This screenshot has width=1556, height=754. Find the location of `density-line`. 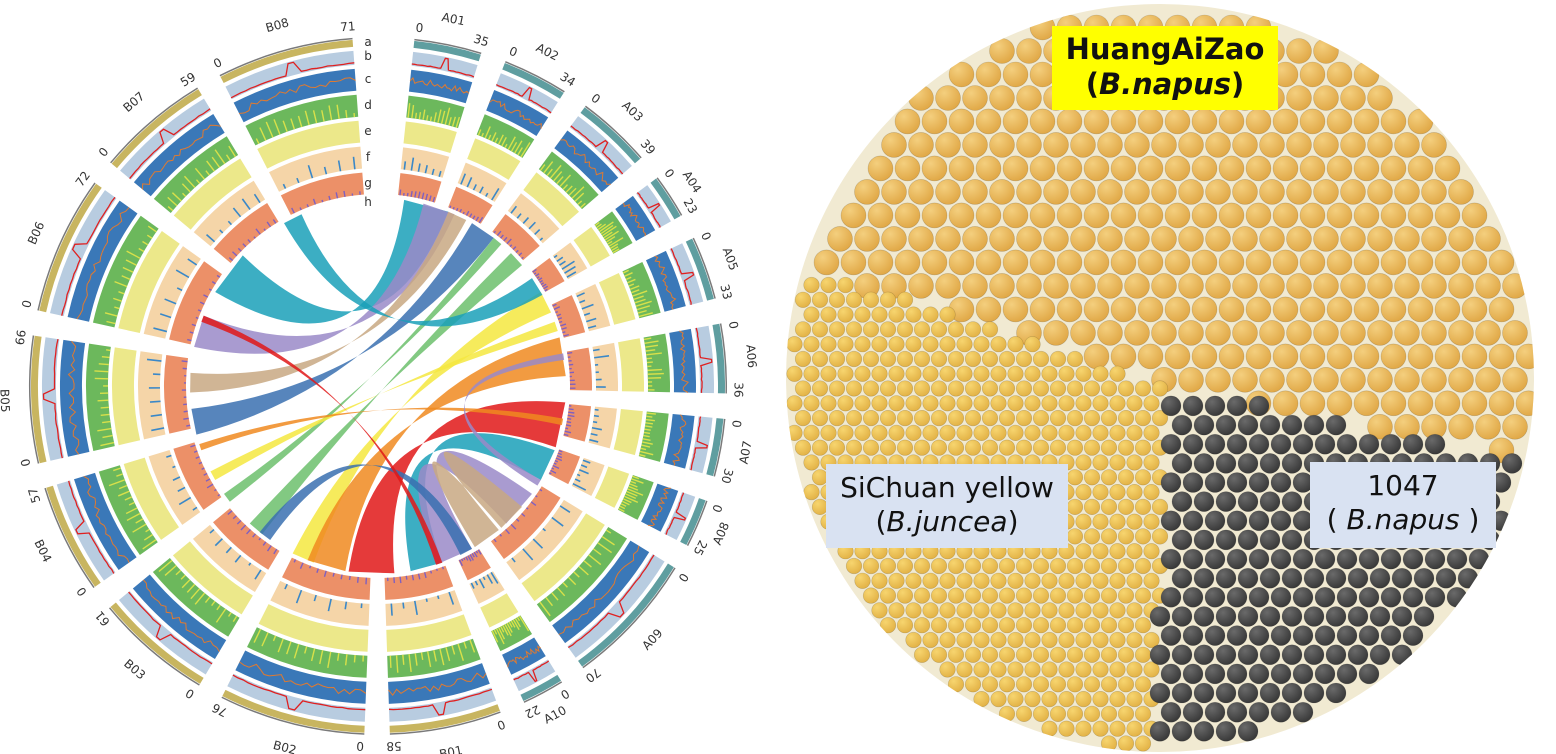

density-line is located at coordinates (648, 210).